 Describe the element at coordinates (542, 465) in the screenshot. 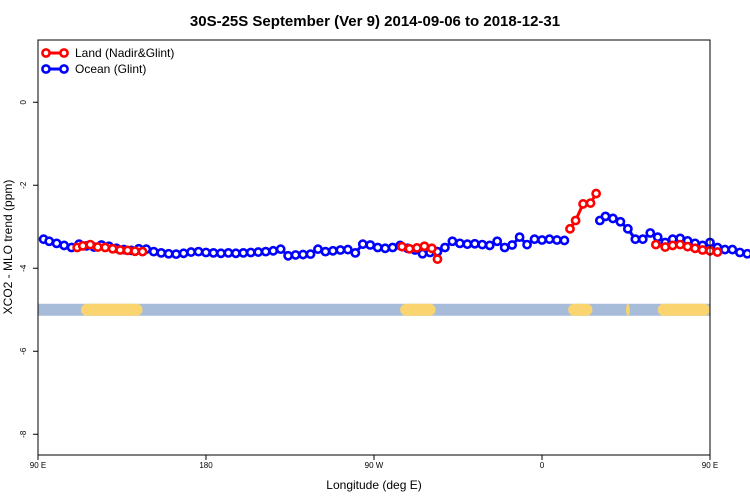

I see `x-tick-label: 0` at that location.